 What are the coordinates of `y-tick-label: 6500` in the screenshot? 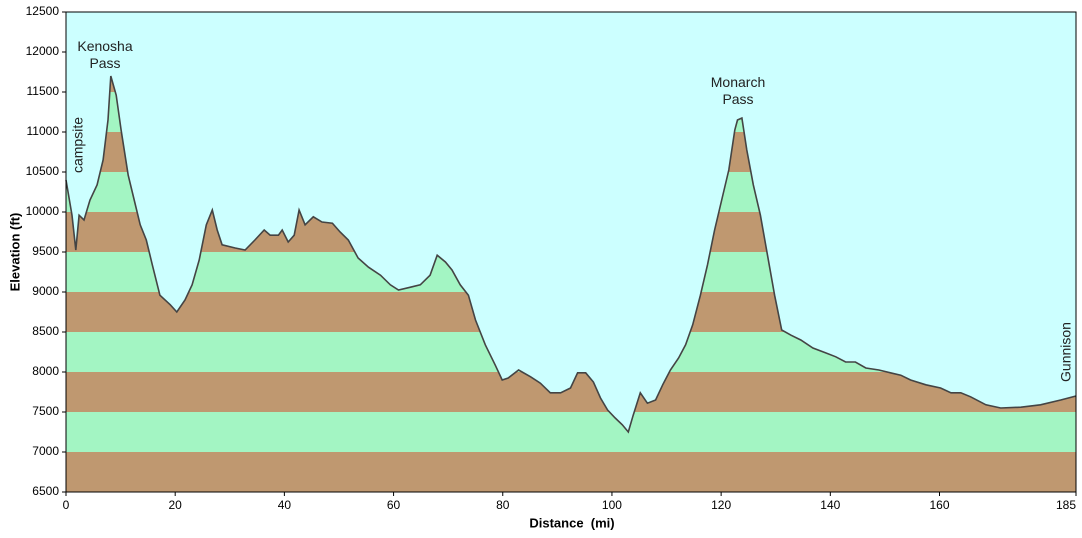 It's located at (45, 491).